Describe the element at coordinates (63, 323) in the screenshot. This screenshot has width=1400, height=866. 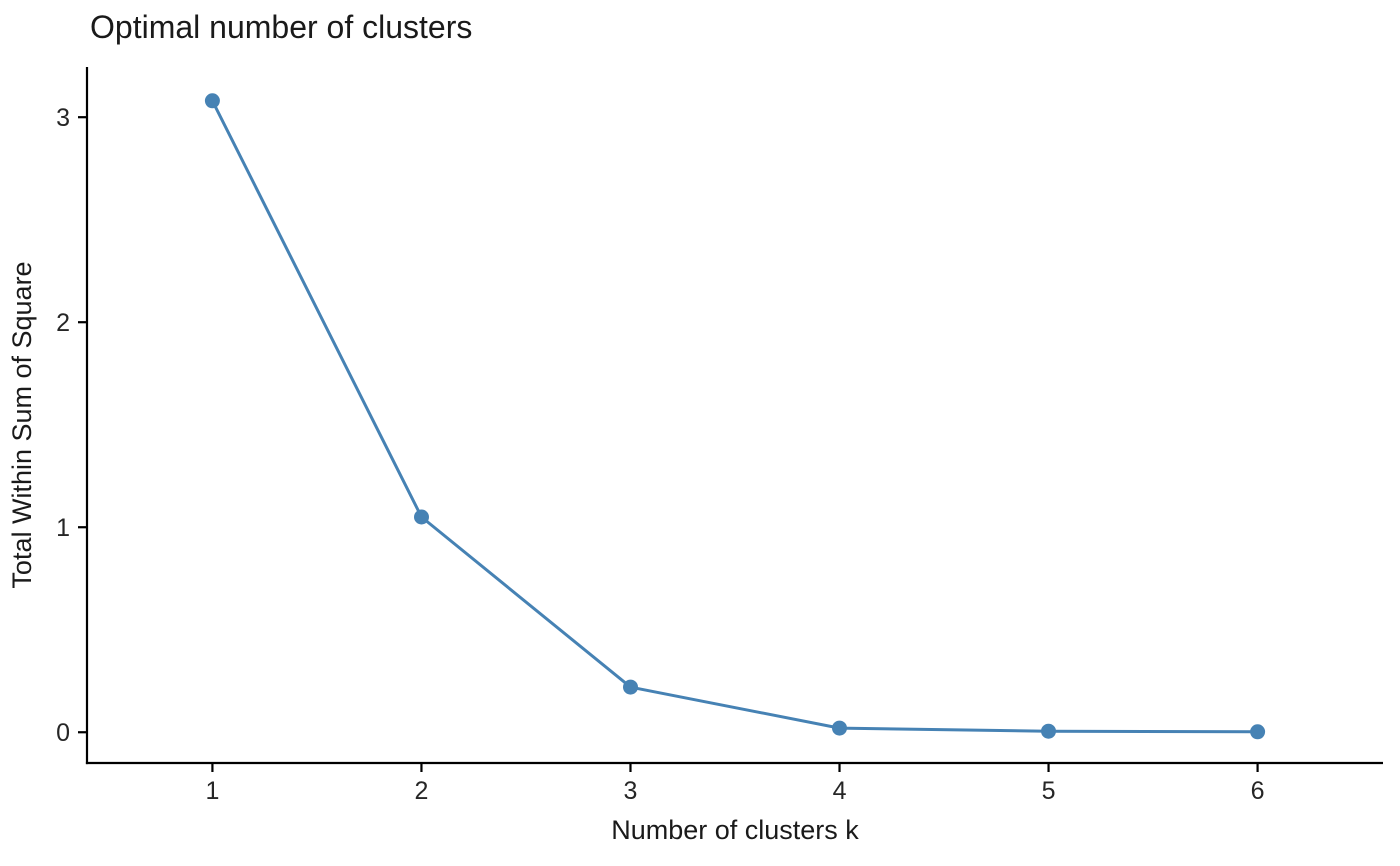
I see `y-tick-label: 2` at that location.